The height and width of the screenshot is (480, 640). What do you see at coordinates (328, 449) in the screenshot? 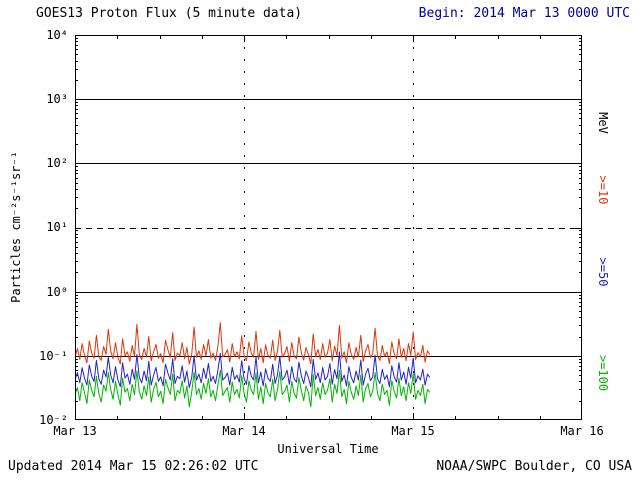
I see `x-axis-label: Universal Time` at bounding box center [328, 449].